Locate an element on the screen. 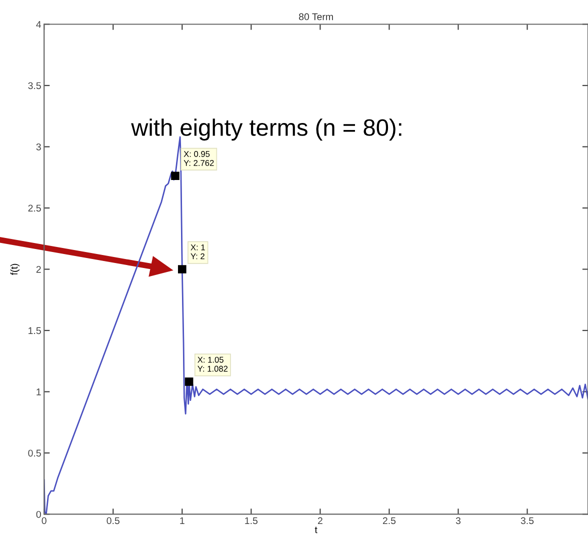  y-tick-label: 0.5 is located at coordinates (34, 453).